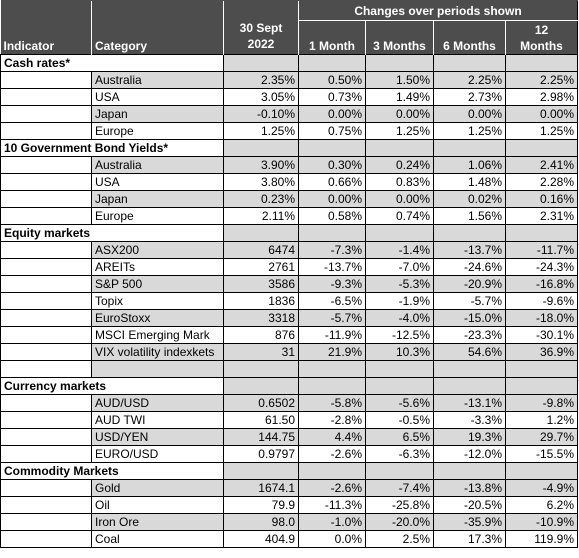 The height and width of the screenshot is (558, 579). What do you see at coordinates (399, 267) in the screenshot?
I see `value-cell-m3: -7.0%` at bounding box center [399, 267].